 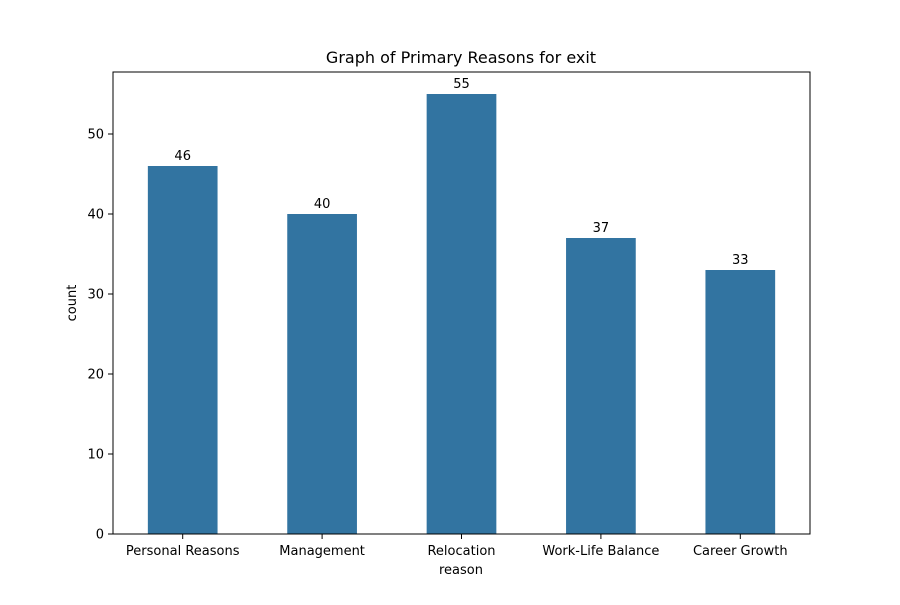 What do you see at coordinates (95, 295) in the screenshot?
I see `y-tick-label: 30` at bounding box center [95, 295].